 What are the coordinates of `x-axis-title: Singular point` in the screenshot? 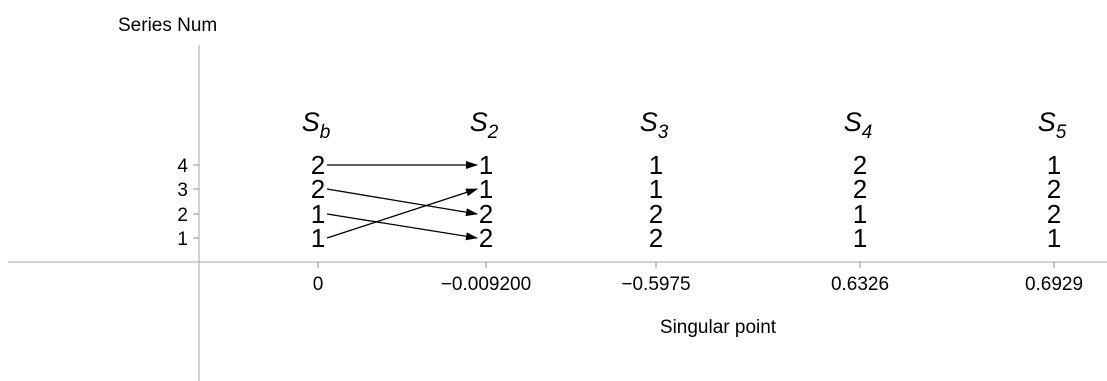 It's located at (718, 327).